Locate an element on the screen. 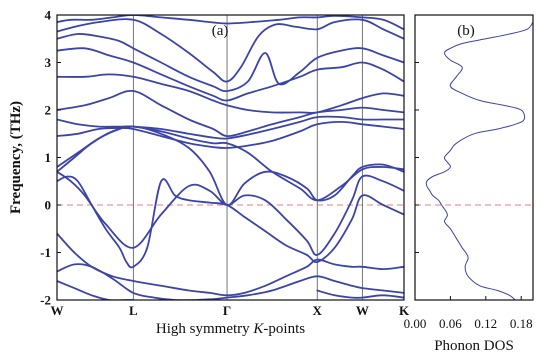 The height and width of the screenshot is (356, 541). frequency-tick-label: 0 is located at coordinates (48, 205).